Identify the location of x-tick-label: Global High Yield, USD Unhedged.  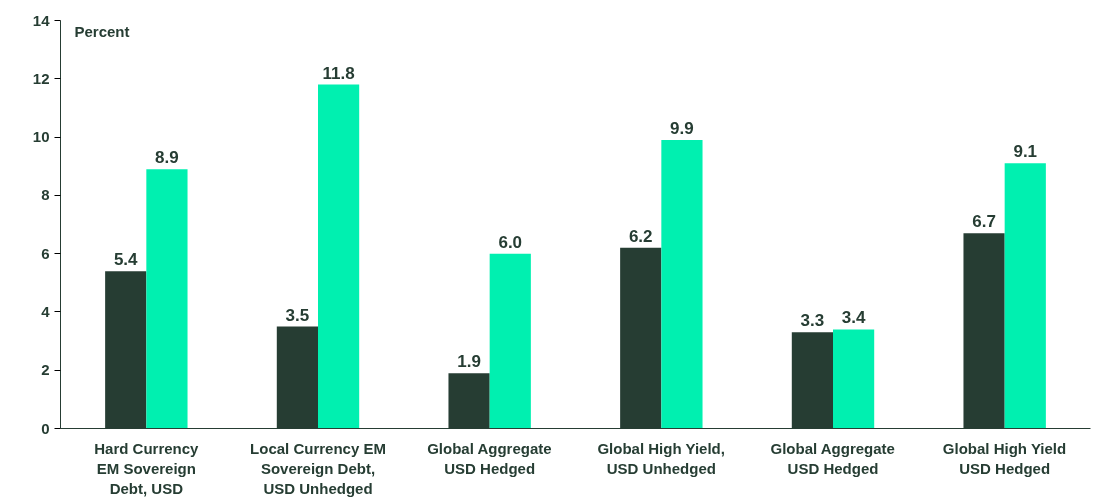
(661, 458).